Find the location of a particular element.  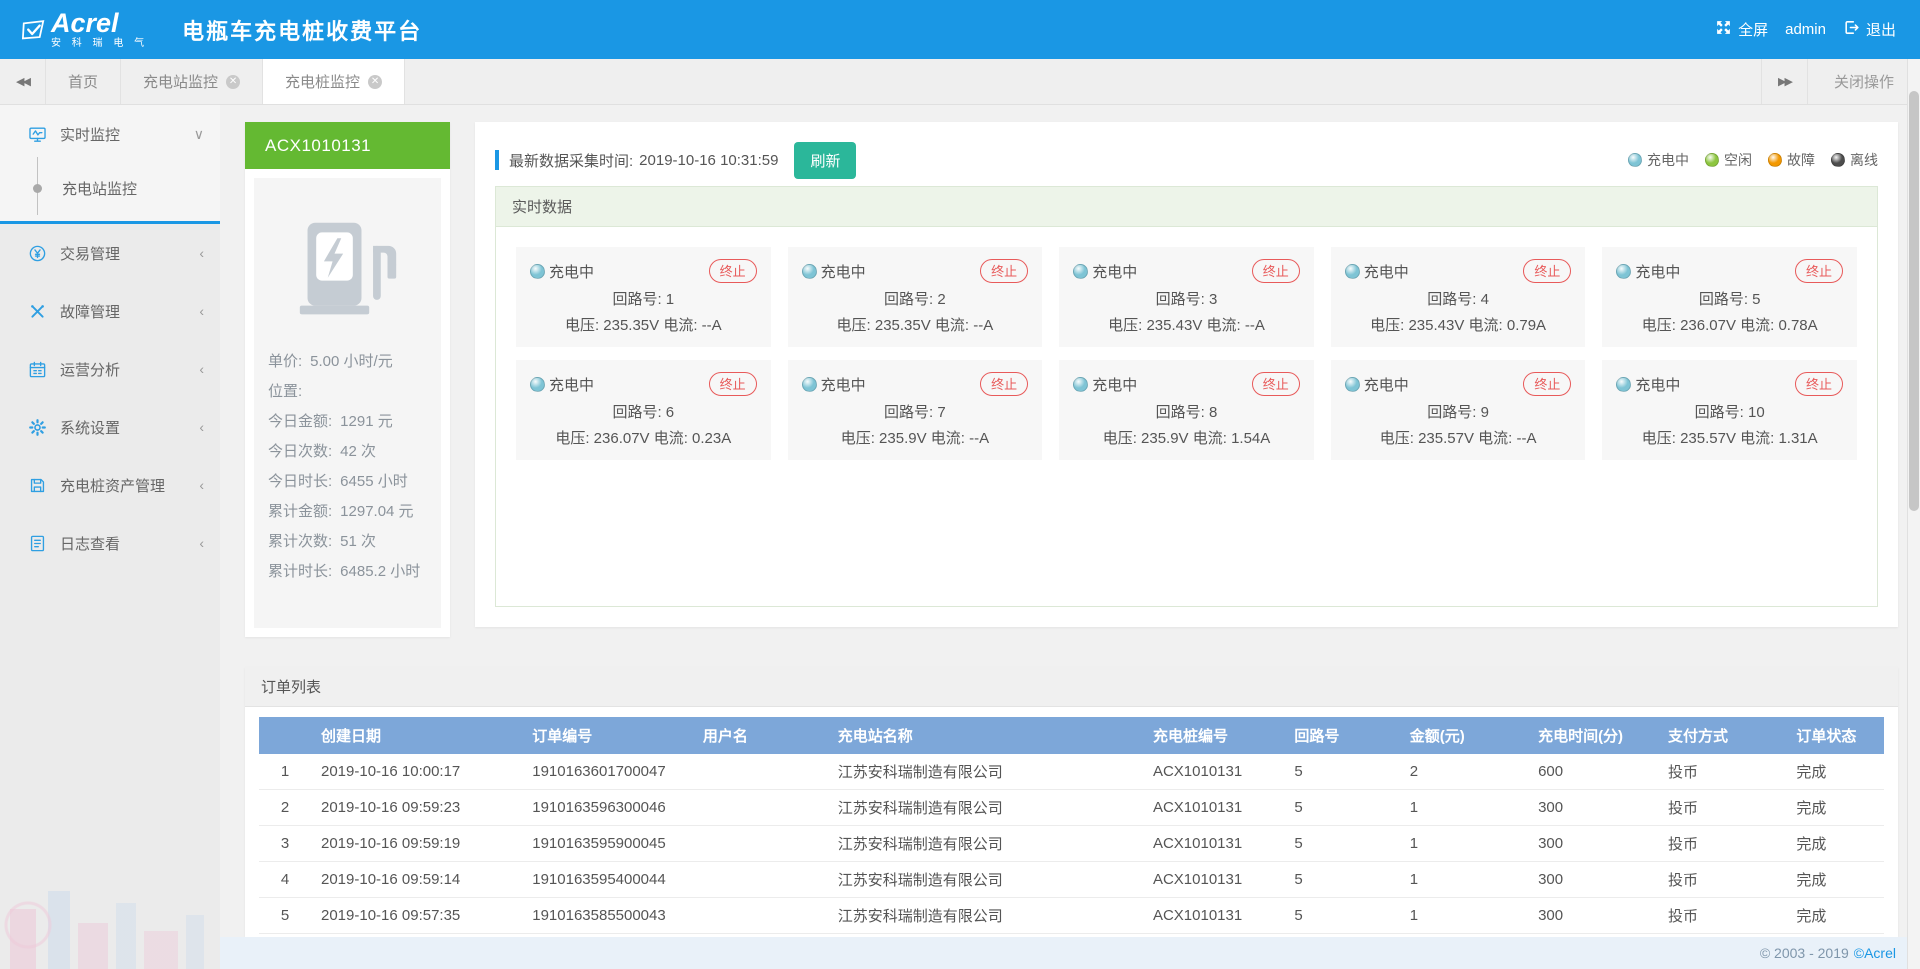

refresh-button: 刷新 is located at coordinates (825, 160).